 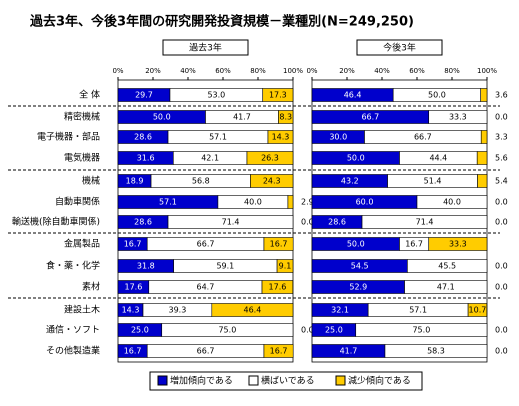 What do you see at coordinates (221, 22) in the screenshot?
I see `chart-title: 過去3年、今後3年間の研究開発投資規模－業種別(N=249,250)` at bounding box center [221, 22].